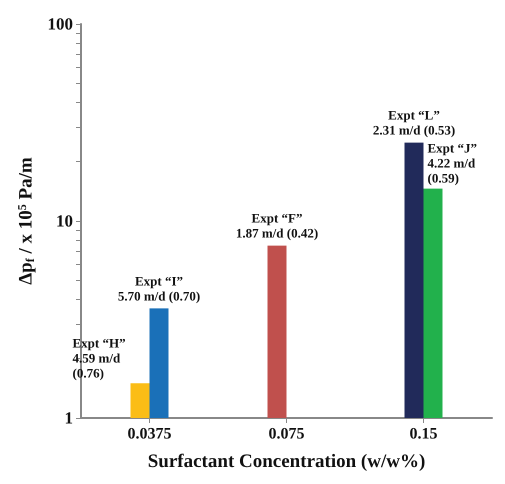  Describe the element at coordinates (64, 221) in the screenshot. I see `y-tick-label: 10` at that location.